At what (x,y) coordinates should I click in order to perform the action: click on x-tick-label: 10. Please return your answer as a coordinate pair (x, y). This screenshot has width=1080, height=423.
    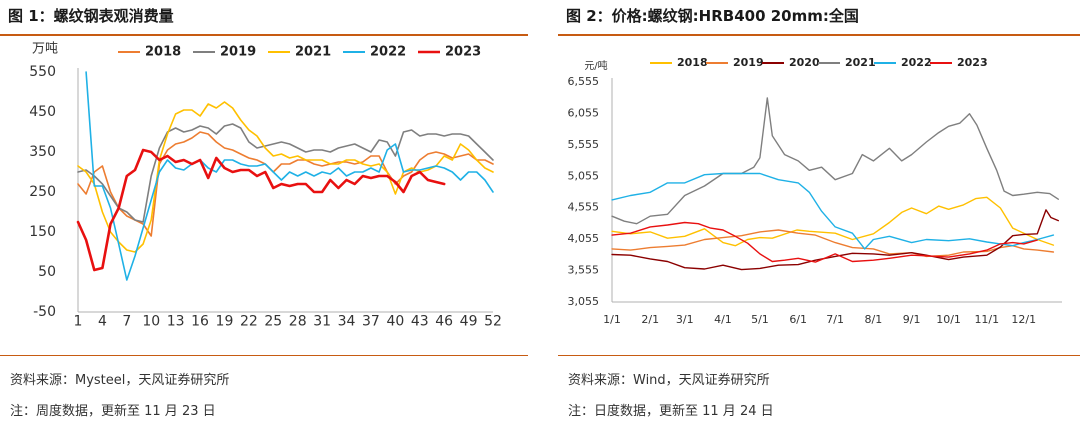
    Looking at the image, I should click on (151, 322).